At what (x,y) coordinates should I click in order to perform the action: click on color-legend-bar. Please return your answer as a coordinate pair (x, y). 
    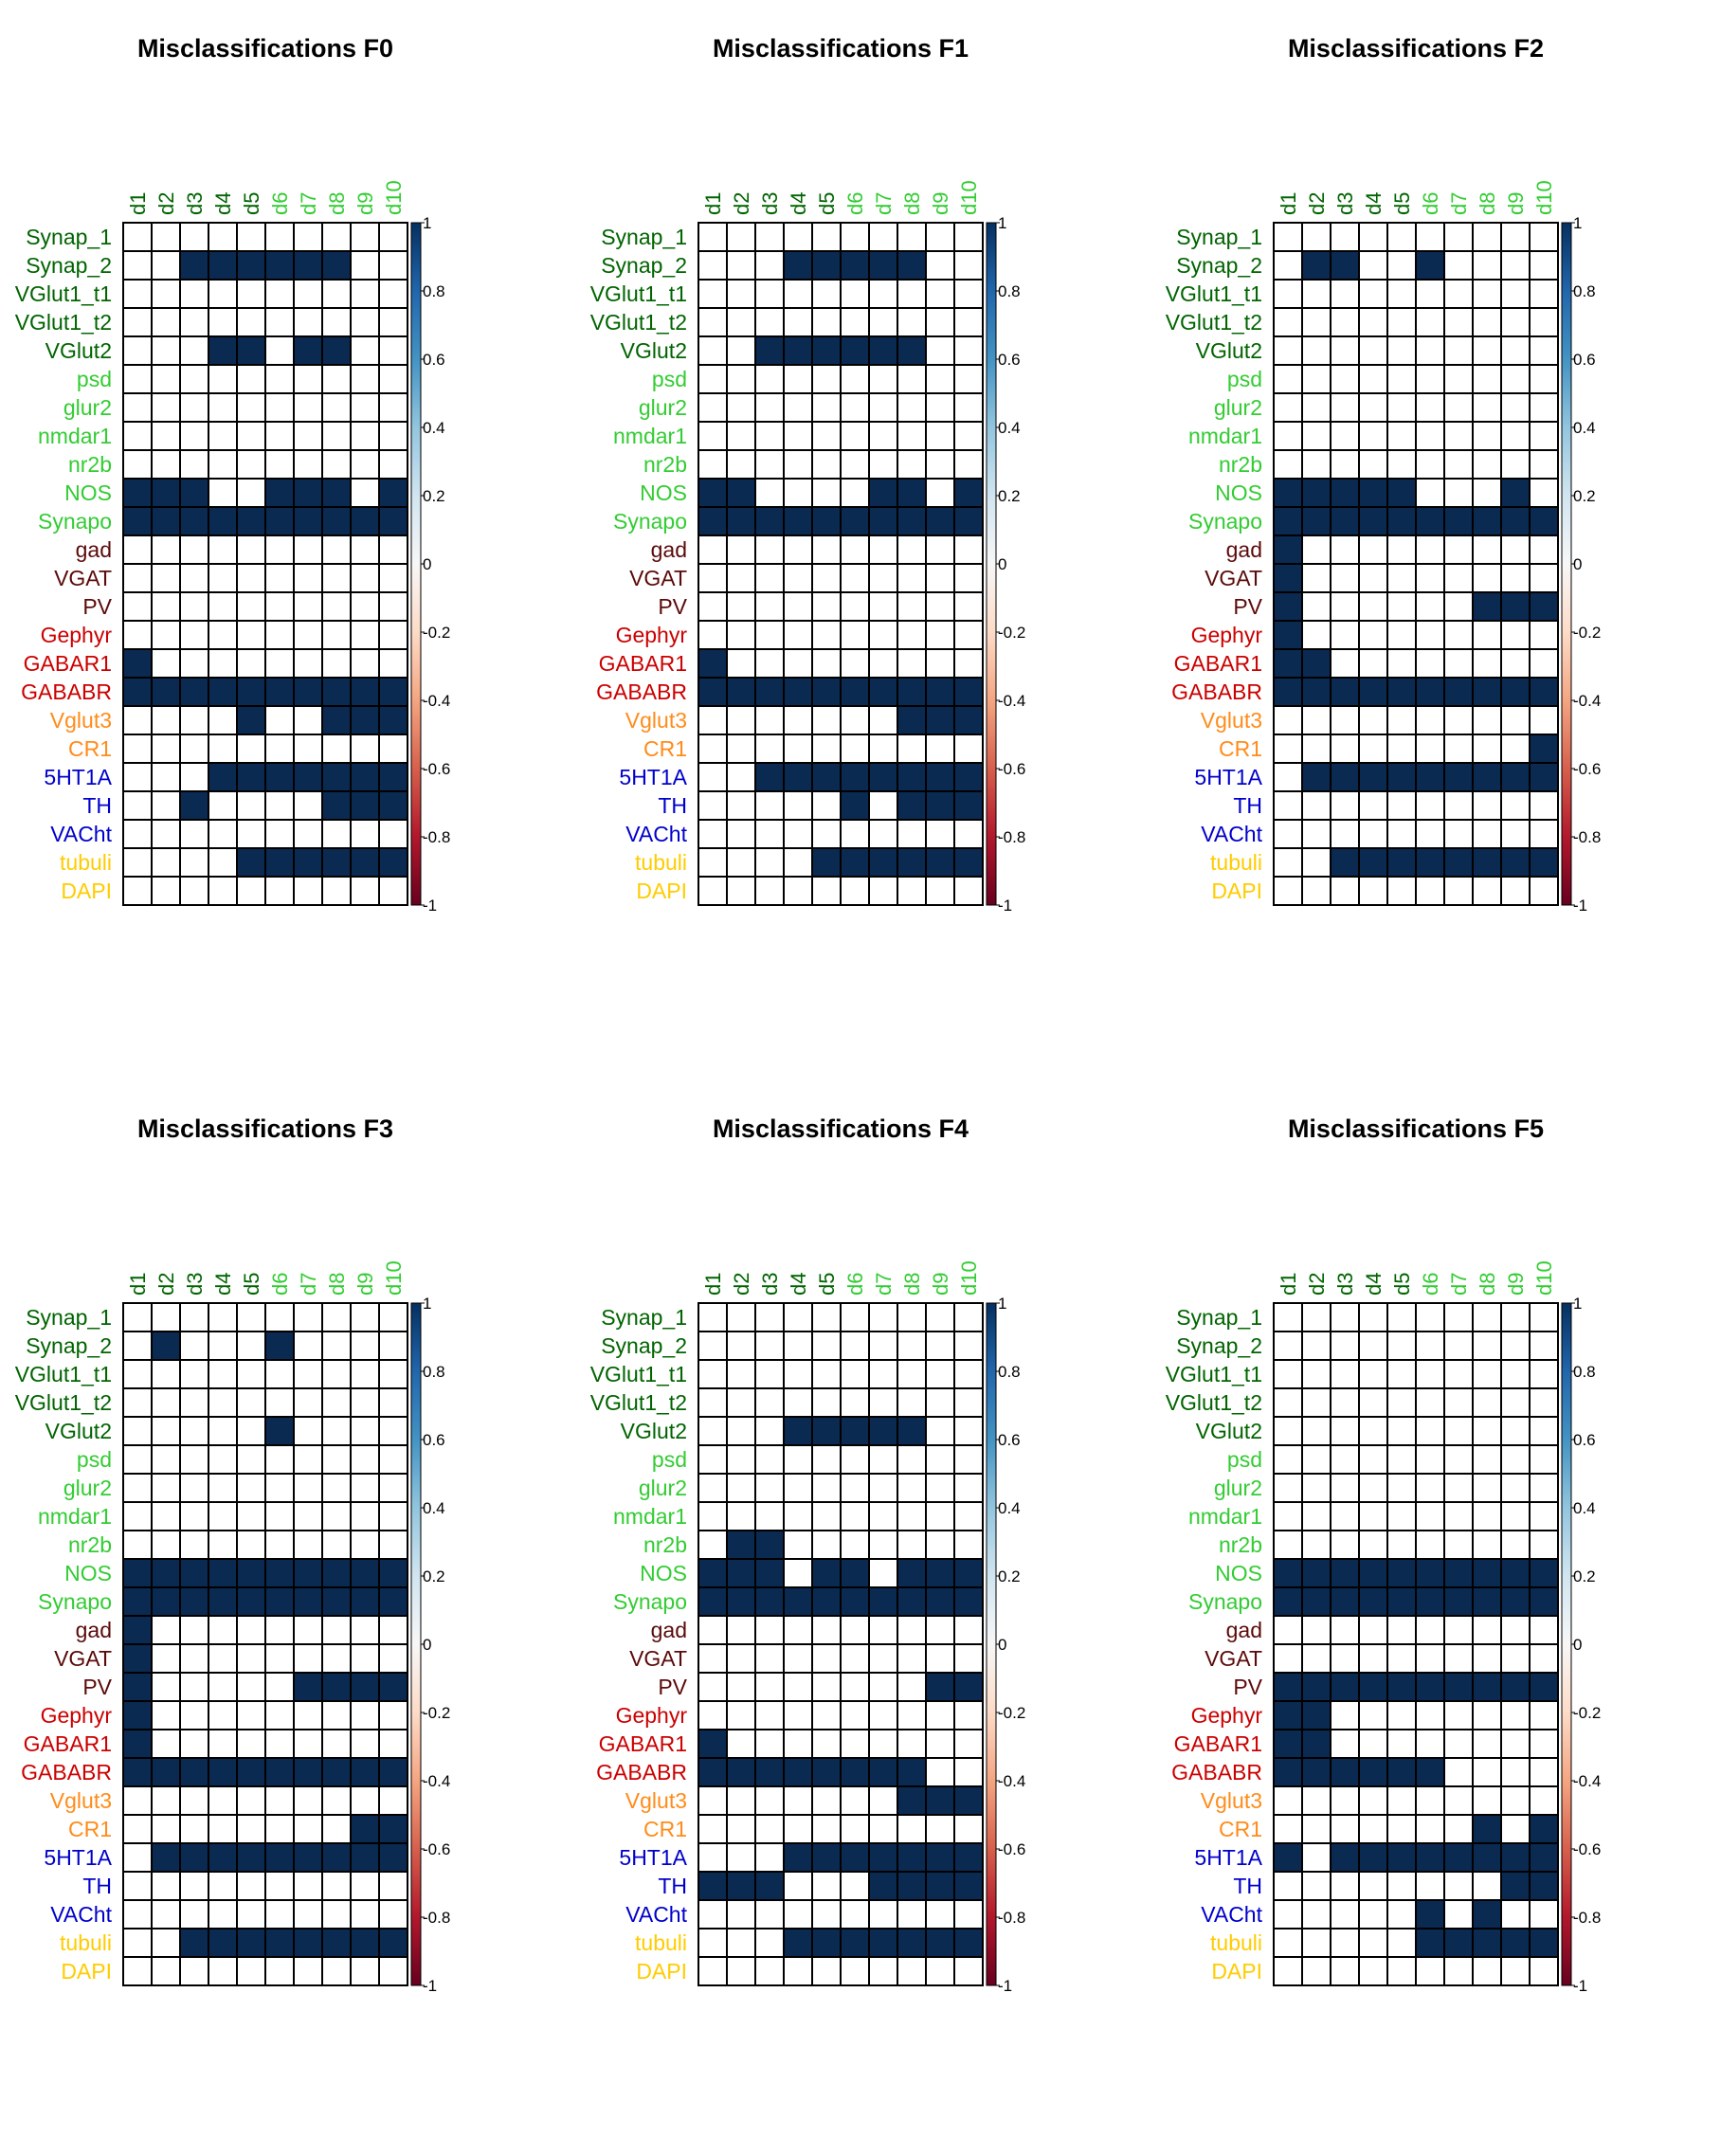
    Looking at the image, I should click on (416, 564).